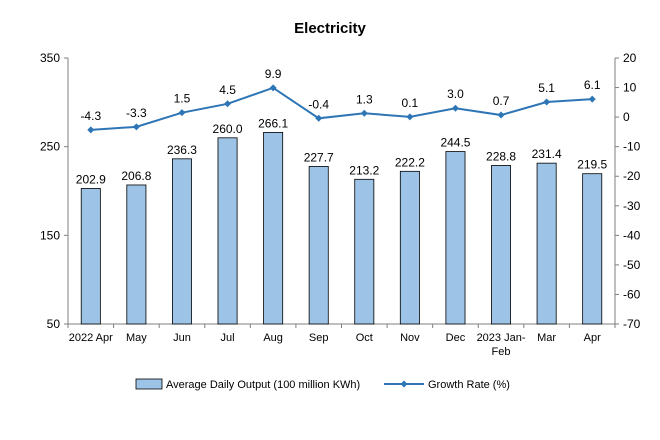 The height and width of the screenshot is (440, 660). Describe the element at coordinates (50, 147) in the screenshot. I see `left-tick-label: 250` at that location.